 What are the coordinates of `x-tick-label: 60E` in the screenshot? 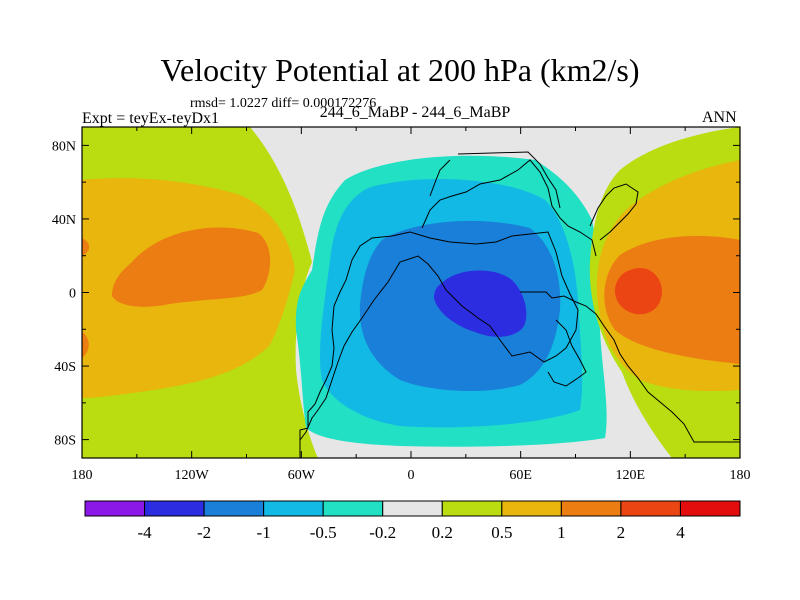 It's located at (520, 475).